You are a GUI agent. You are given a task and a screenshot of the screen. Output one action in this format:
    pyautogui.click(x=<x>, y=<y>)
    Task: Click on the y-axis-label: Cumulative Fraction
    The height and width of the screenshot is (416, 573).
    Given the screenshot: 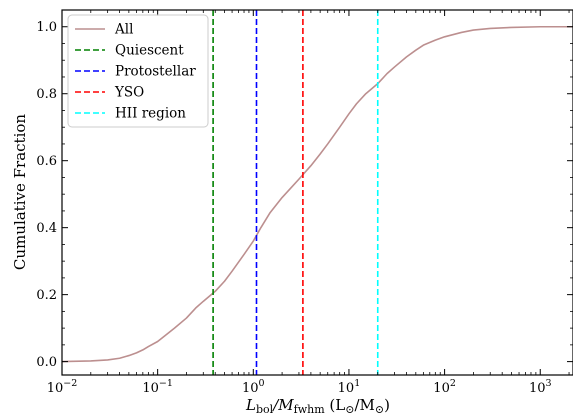 What is the action you would take?
    pyautogui.click(x=20, y=192)
    